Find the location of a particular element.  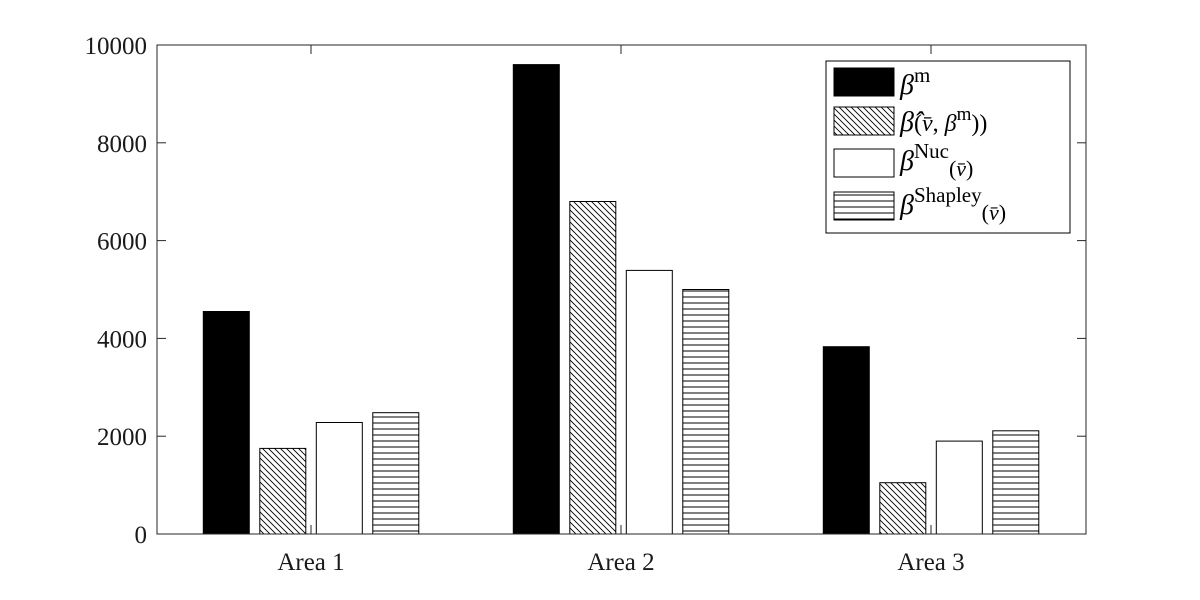

y-tick-label-4: 8000 is located at coordinates (122, 144).